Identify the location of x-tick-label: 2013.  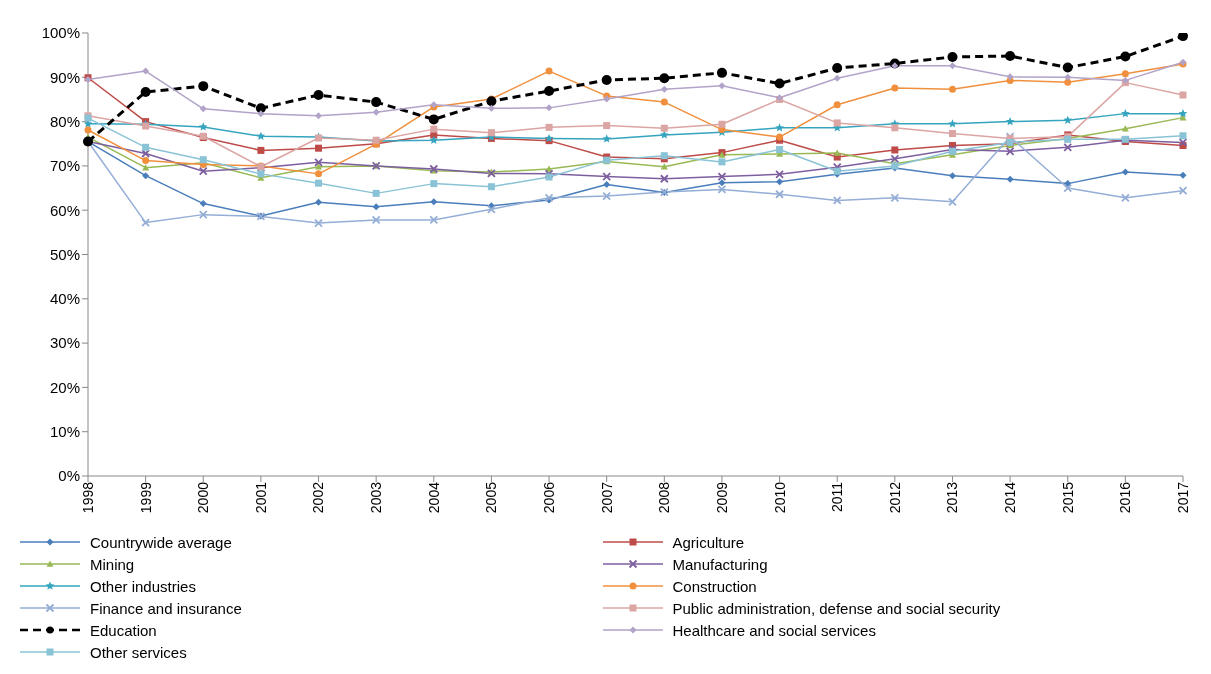
(952, 497).